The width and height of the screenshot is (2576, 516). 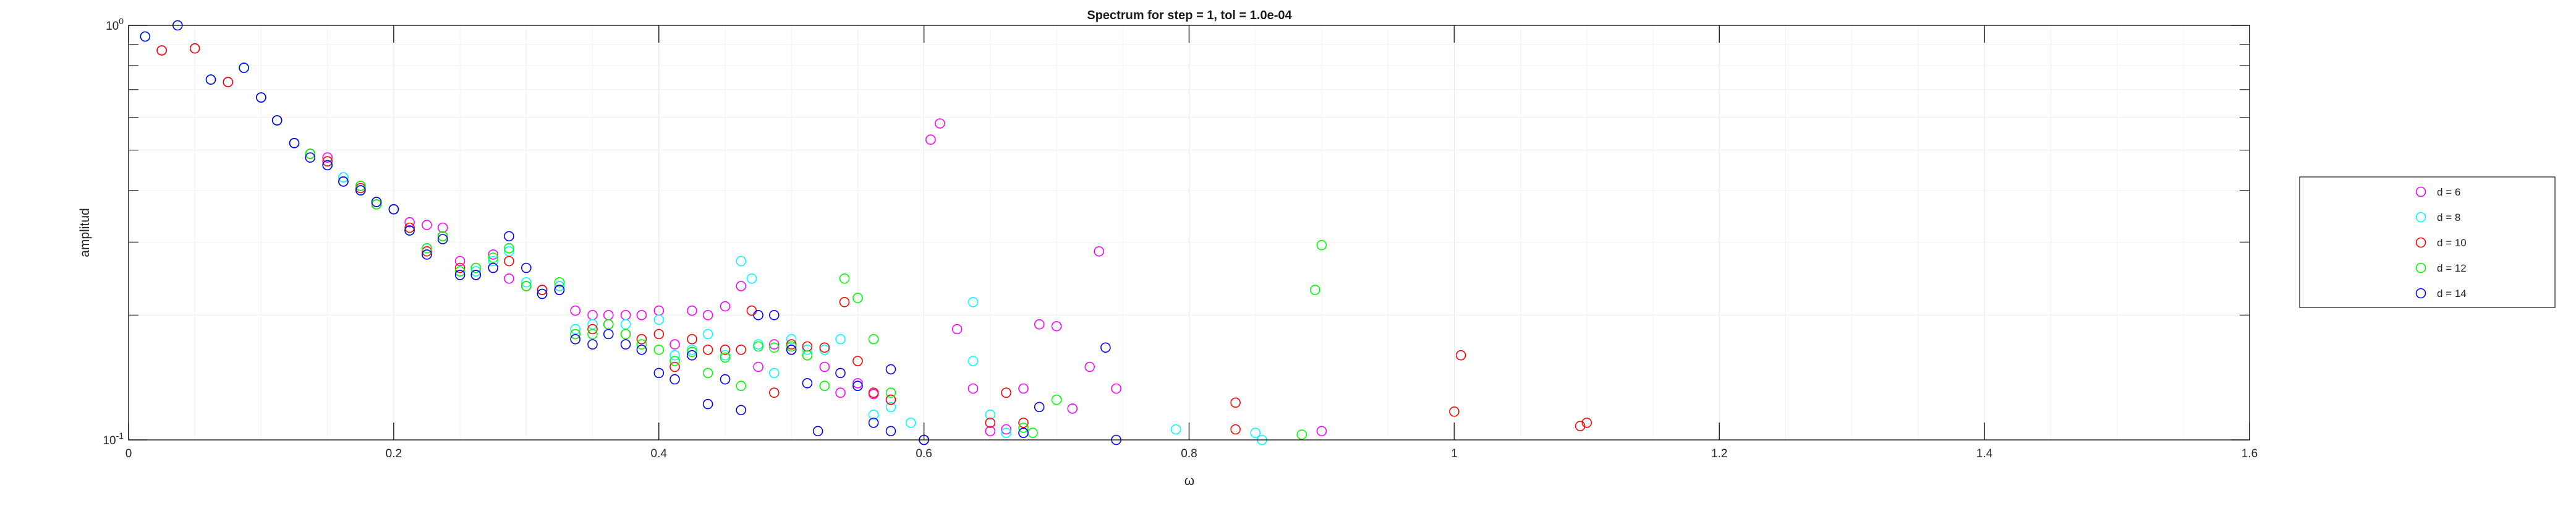 What do you see at coordinates (659, 453) in the screenshot?
I see `x-tick-label: 0.4` at bounding box center [659, 453].